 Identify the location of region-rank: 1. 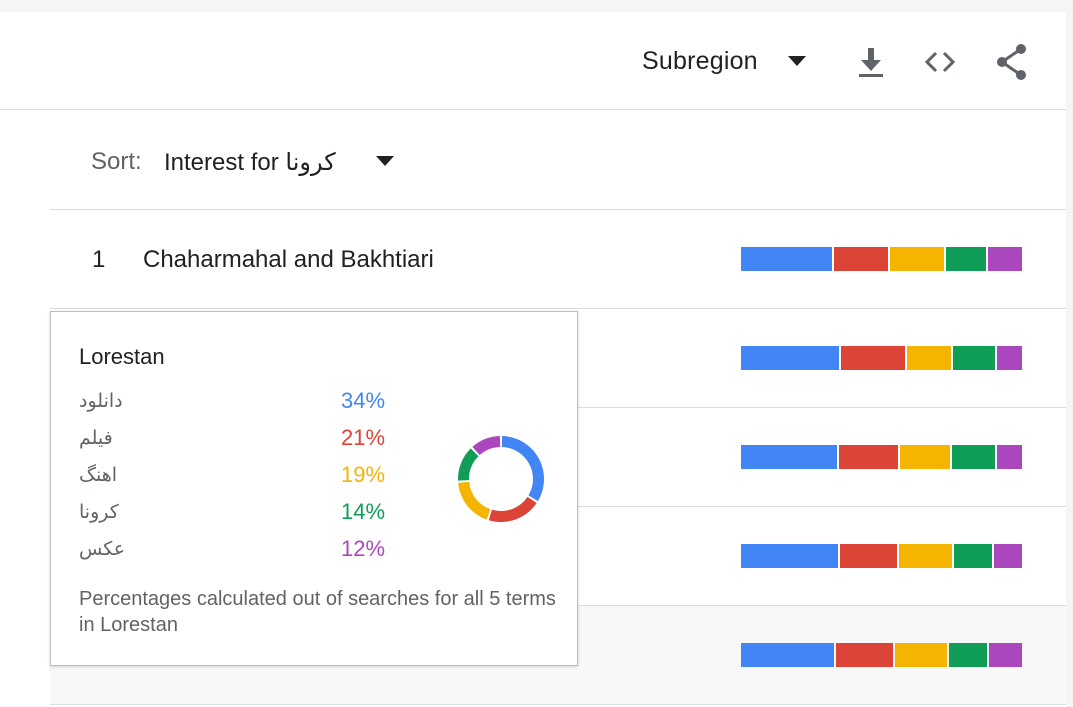
(99, 259).